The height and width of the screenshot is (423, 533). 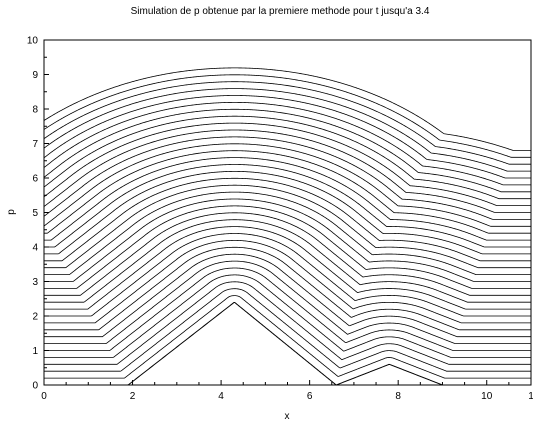 What do you see at coordinates (35, 282) in the screenshot?
I see `y-tick-label: 3` at bounding box center [35, 282].